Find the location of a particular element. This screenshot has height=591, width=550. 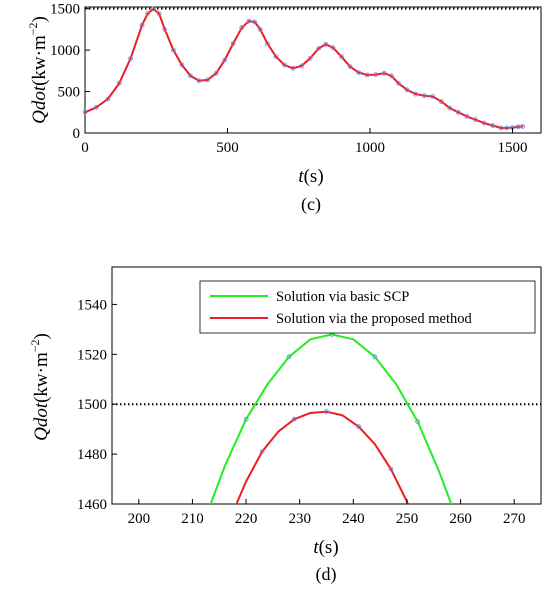

x-tick-label: 250 is located at coordinates (407, 519).